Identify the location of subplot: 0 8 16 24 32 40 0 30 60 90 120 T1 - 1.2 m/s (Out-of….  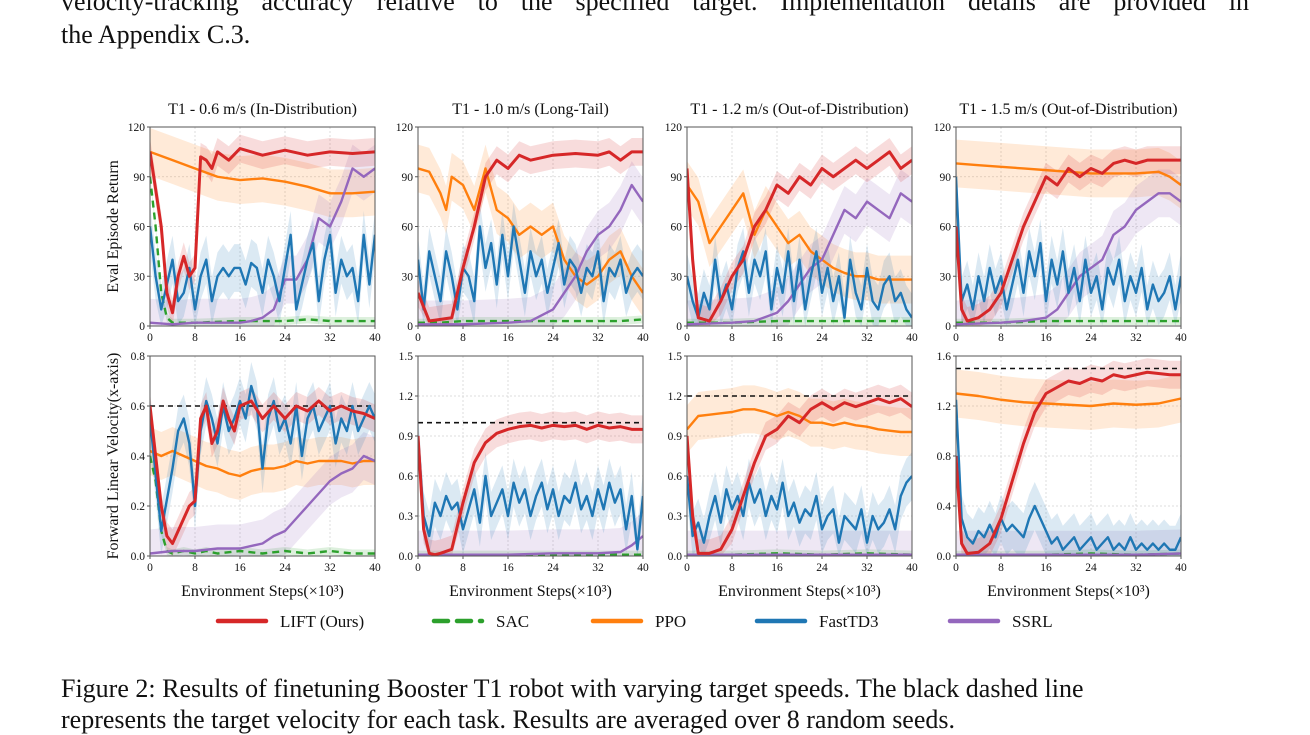
(791, 222).